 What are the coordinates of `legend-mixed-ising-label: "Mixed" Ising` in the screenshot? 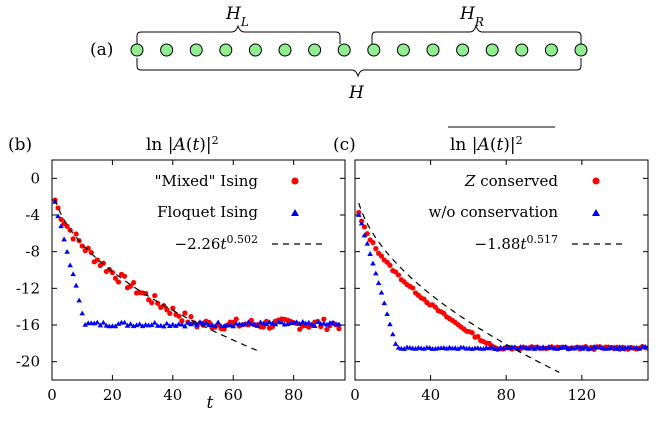 It's located at (207, 181).